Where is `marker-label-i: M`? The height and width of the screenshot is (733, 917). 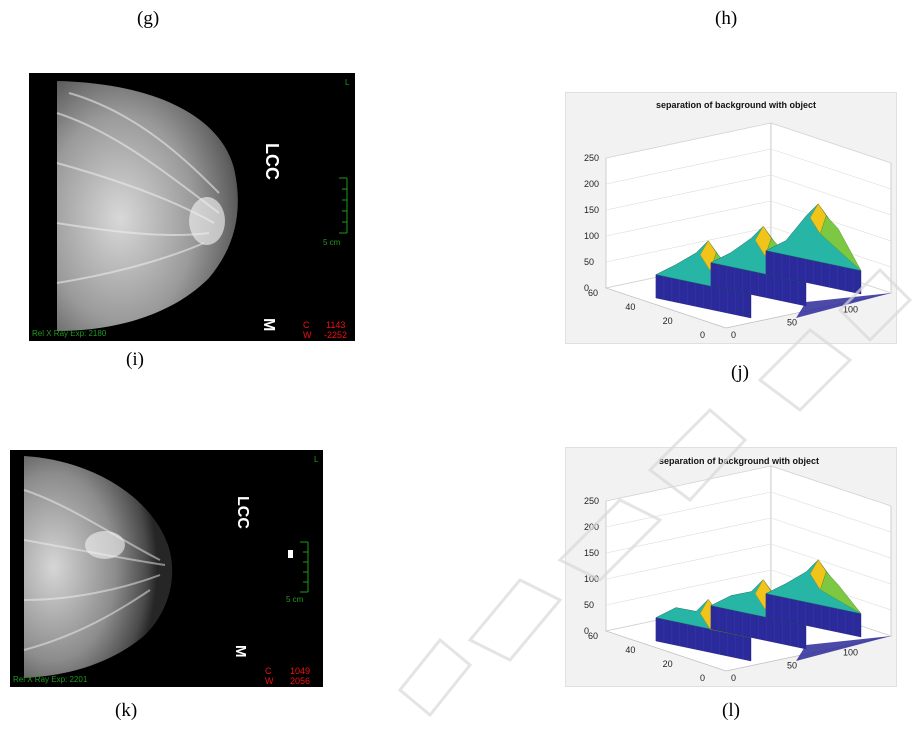 marker-label-i: M is located at coordinates (268, 324).